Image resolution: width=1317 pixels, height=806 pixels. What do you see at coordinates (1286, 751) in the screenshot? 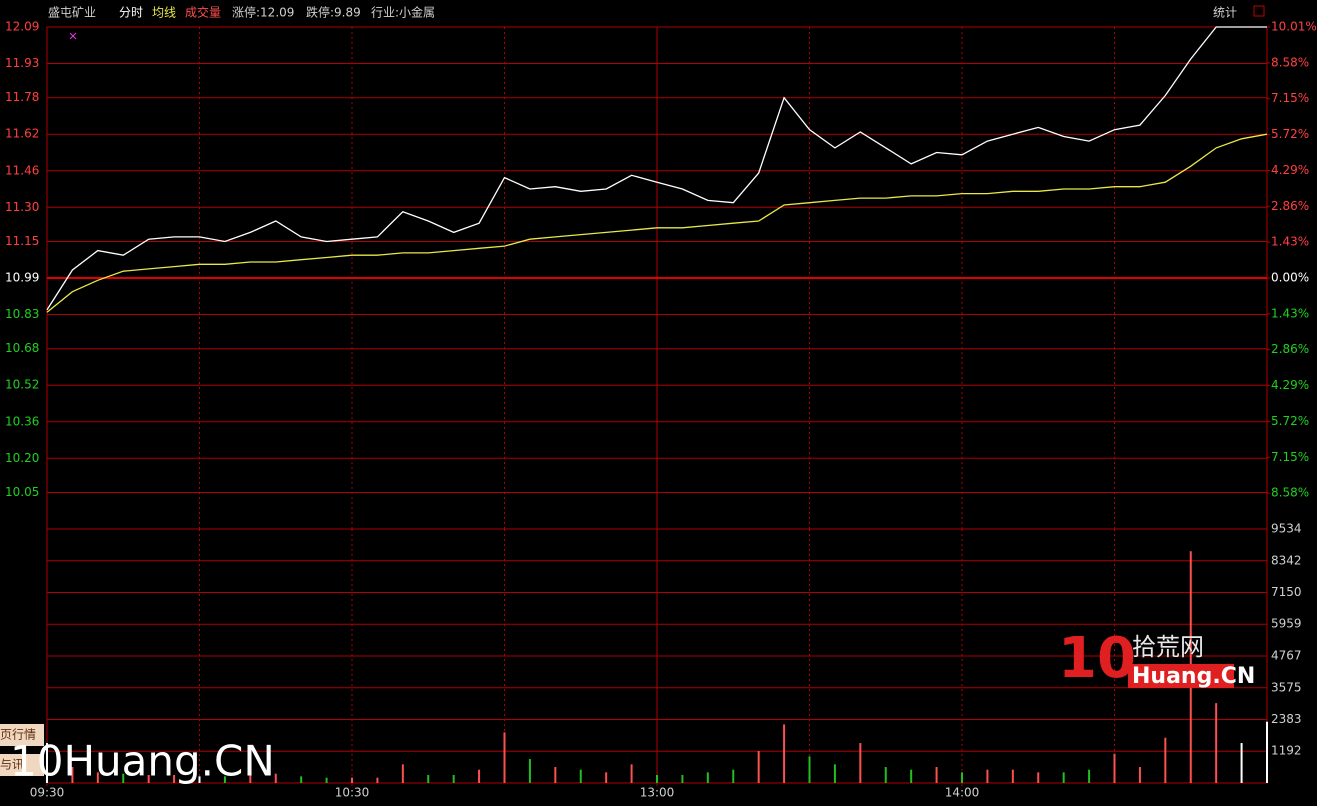
I see `y-tick-label: 1192` at bounding box center [1286, 751].